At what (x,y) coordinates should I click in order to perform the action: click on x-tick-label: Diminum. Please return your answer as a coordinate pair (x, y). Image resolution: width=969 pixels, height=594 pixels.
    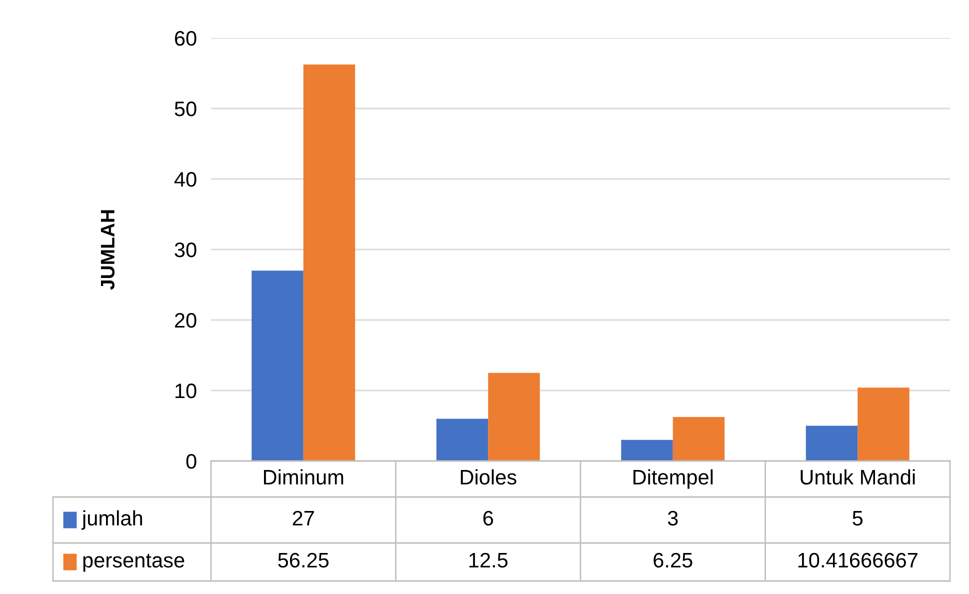
    Looking at the image, I should click on (304, 477).